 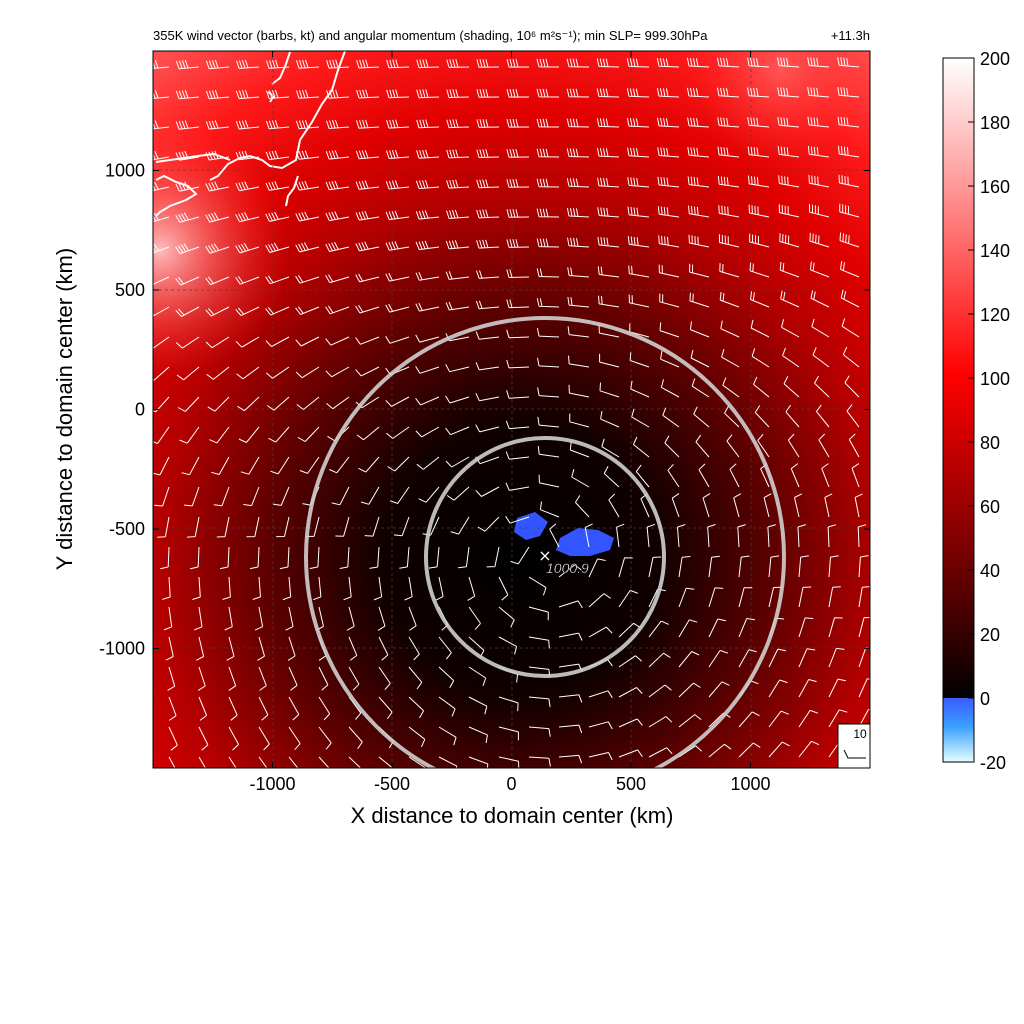 I want to click on colorbar-tick-label: 120, so click(x=995, y=315).